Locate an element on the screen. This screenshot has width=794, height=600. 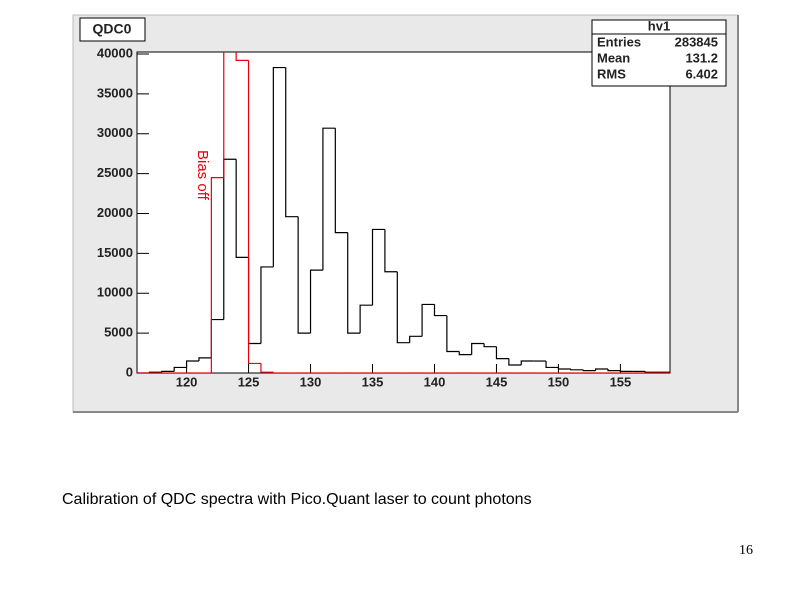
y-tick-label: 30000 is located at coordinates (115, 132).